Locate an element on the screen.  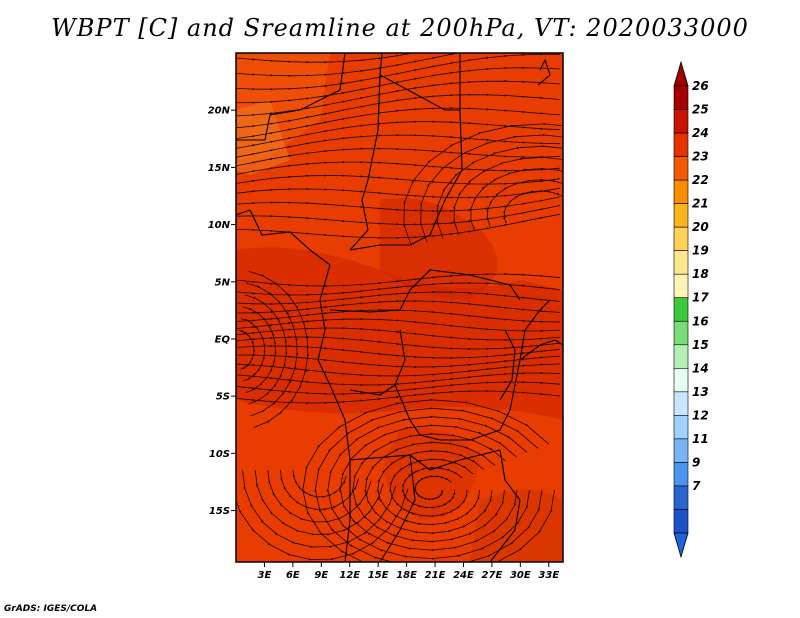
lon-tick-label: 27E is located at coordinates (492, 575).